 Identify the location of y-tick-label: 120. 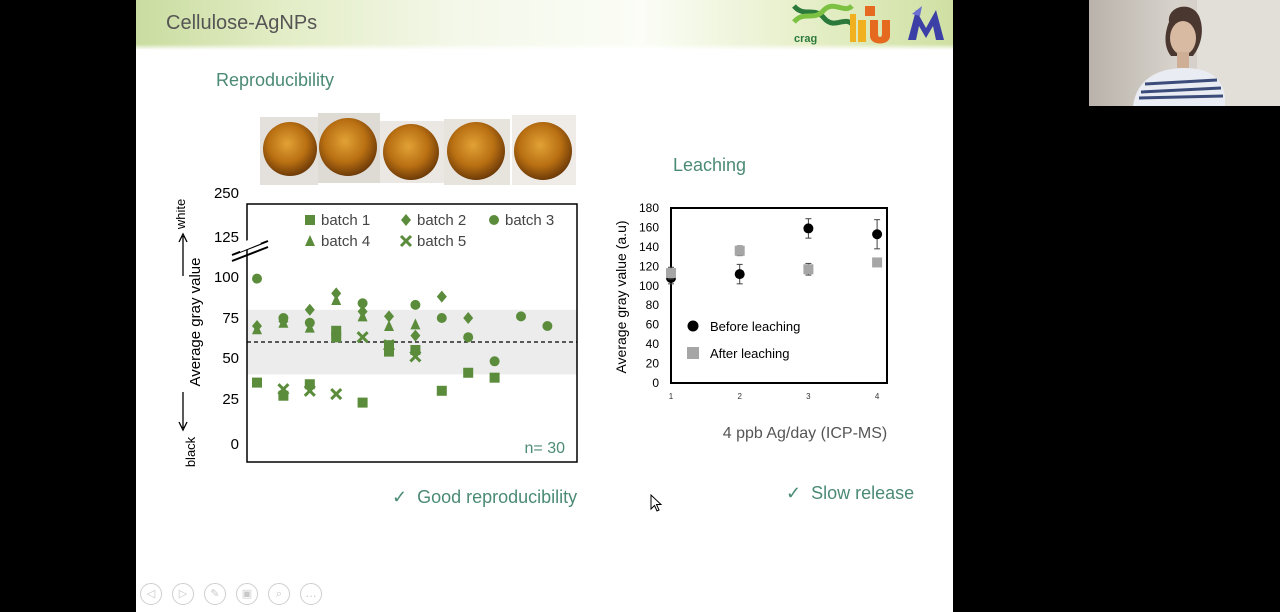
(649, 266).